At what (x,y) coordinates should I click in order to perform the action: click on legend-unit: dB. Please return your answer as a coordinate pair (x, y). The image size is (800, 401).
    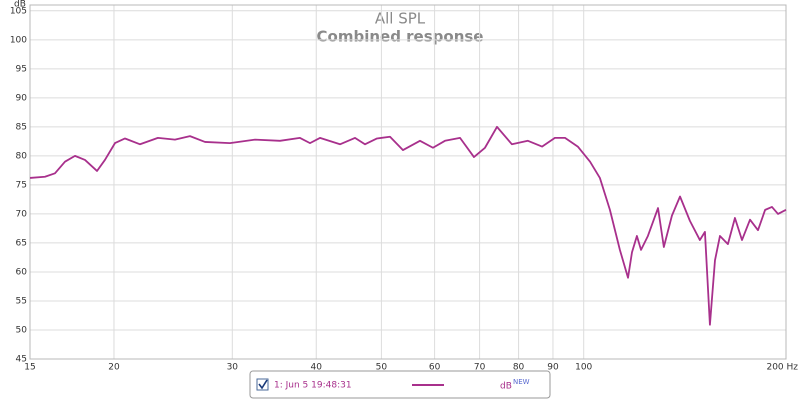
    Looking at the image, I should click on (506, 387).